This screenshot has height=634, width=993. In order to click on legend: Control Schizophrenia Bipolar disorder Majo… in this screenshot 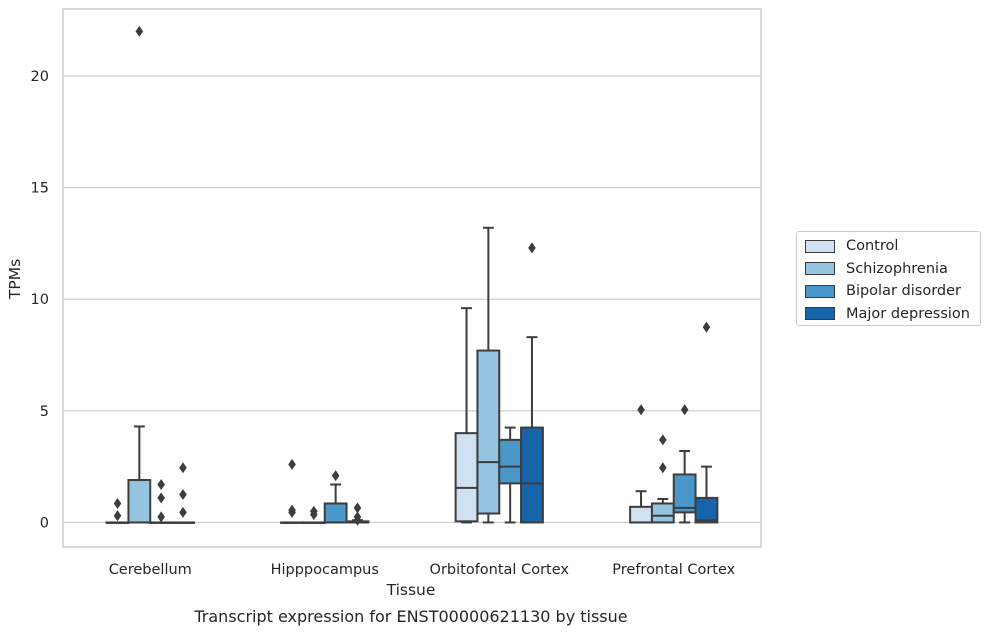, I will do `click(888, 278)`.